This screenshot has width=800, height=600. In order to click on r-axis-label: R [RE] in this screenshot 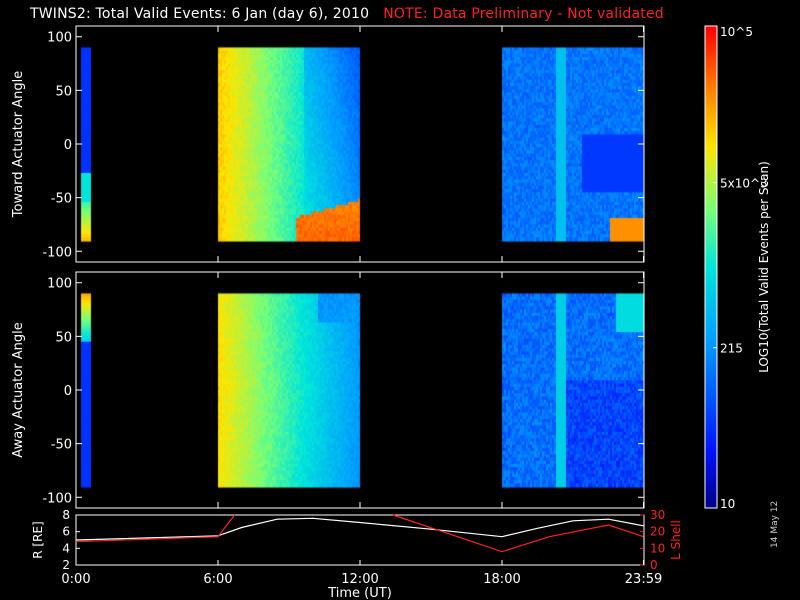, I will do `click(38, 539)`.